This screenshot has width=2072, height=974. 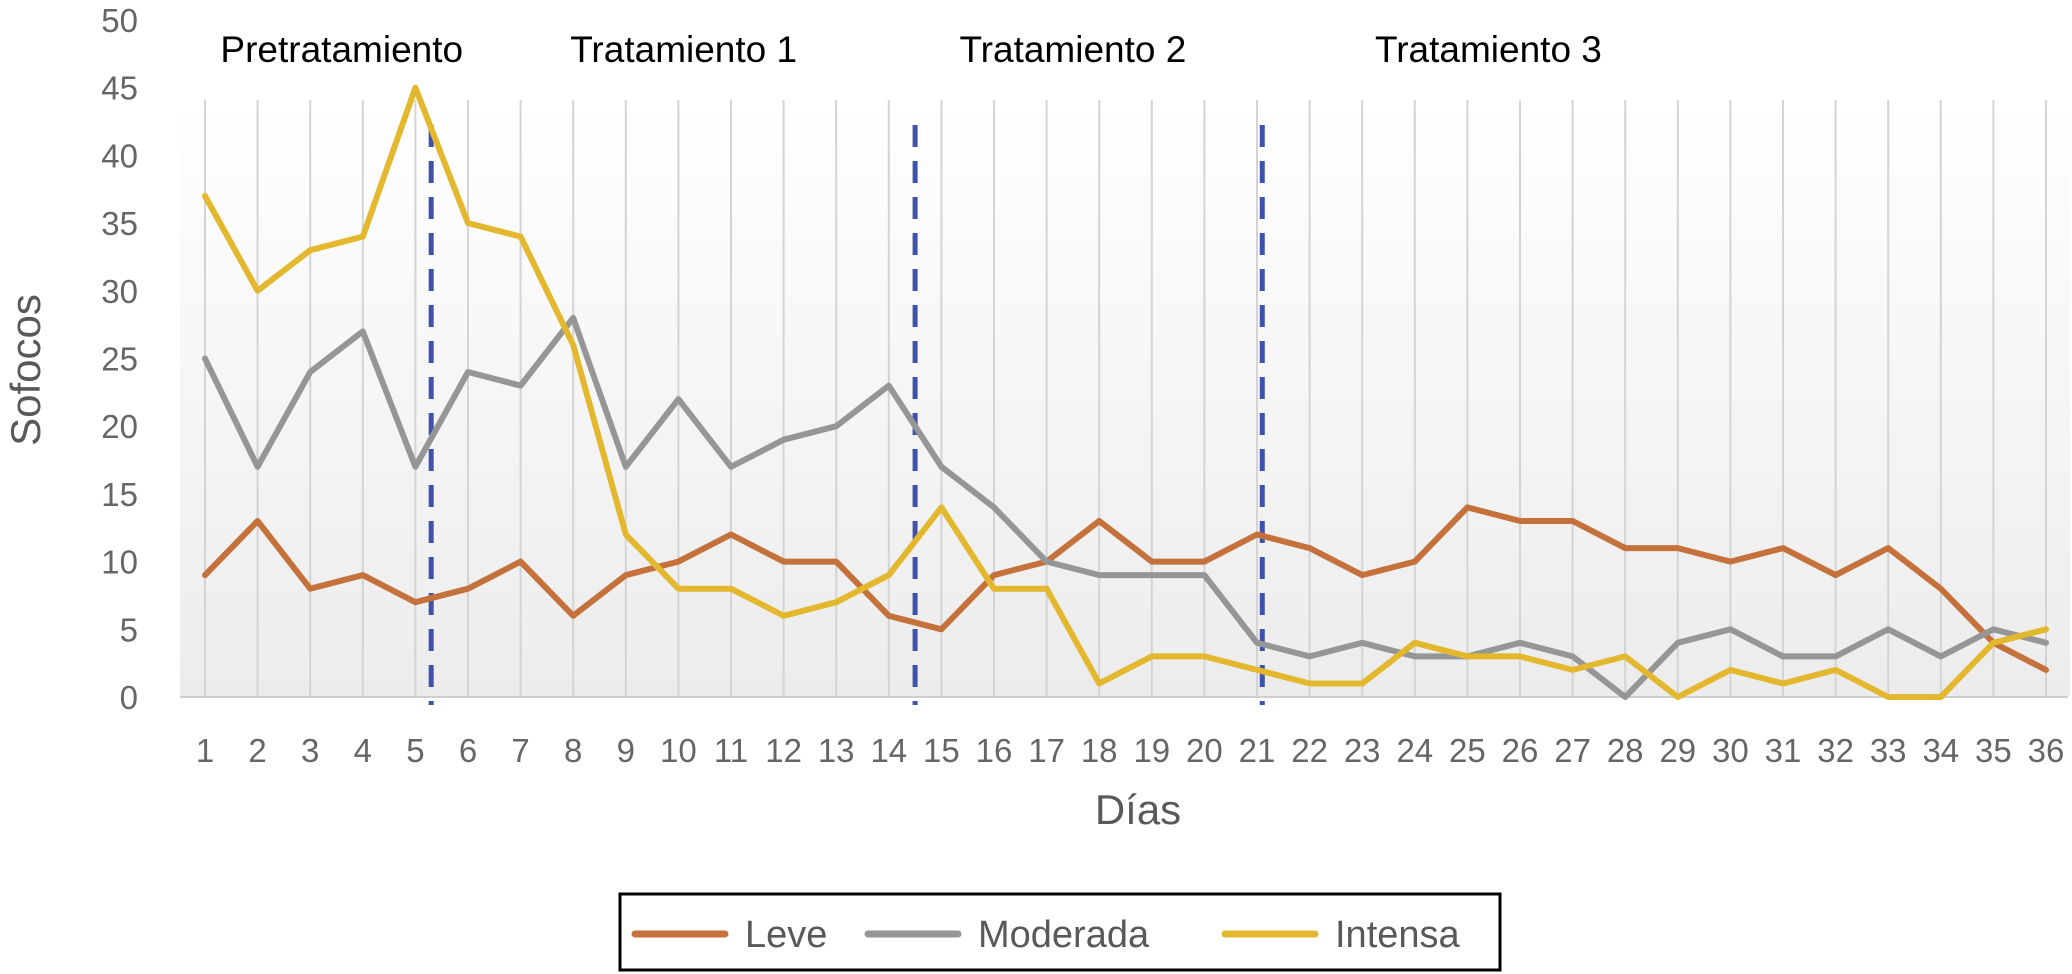 I want to click on x-tick-label-18: 18, so click(x=1099, y=750).